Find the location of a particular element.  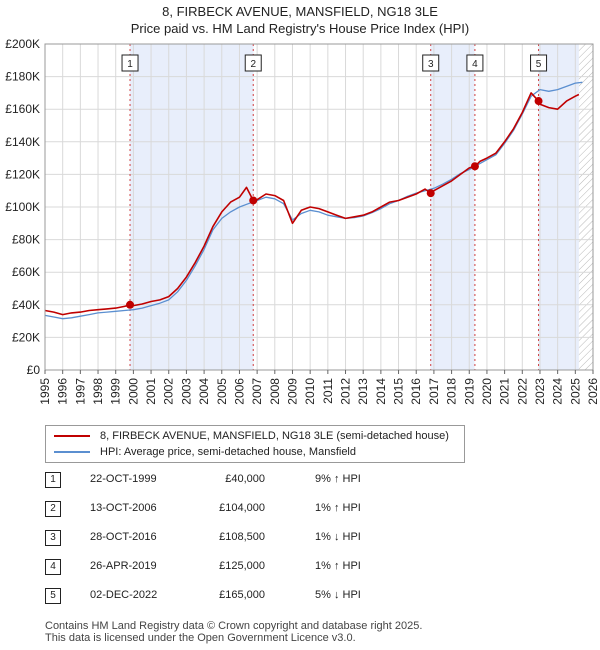

x-tick-label: 2011 is located at coordinates (328, 391).